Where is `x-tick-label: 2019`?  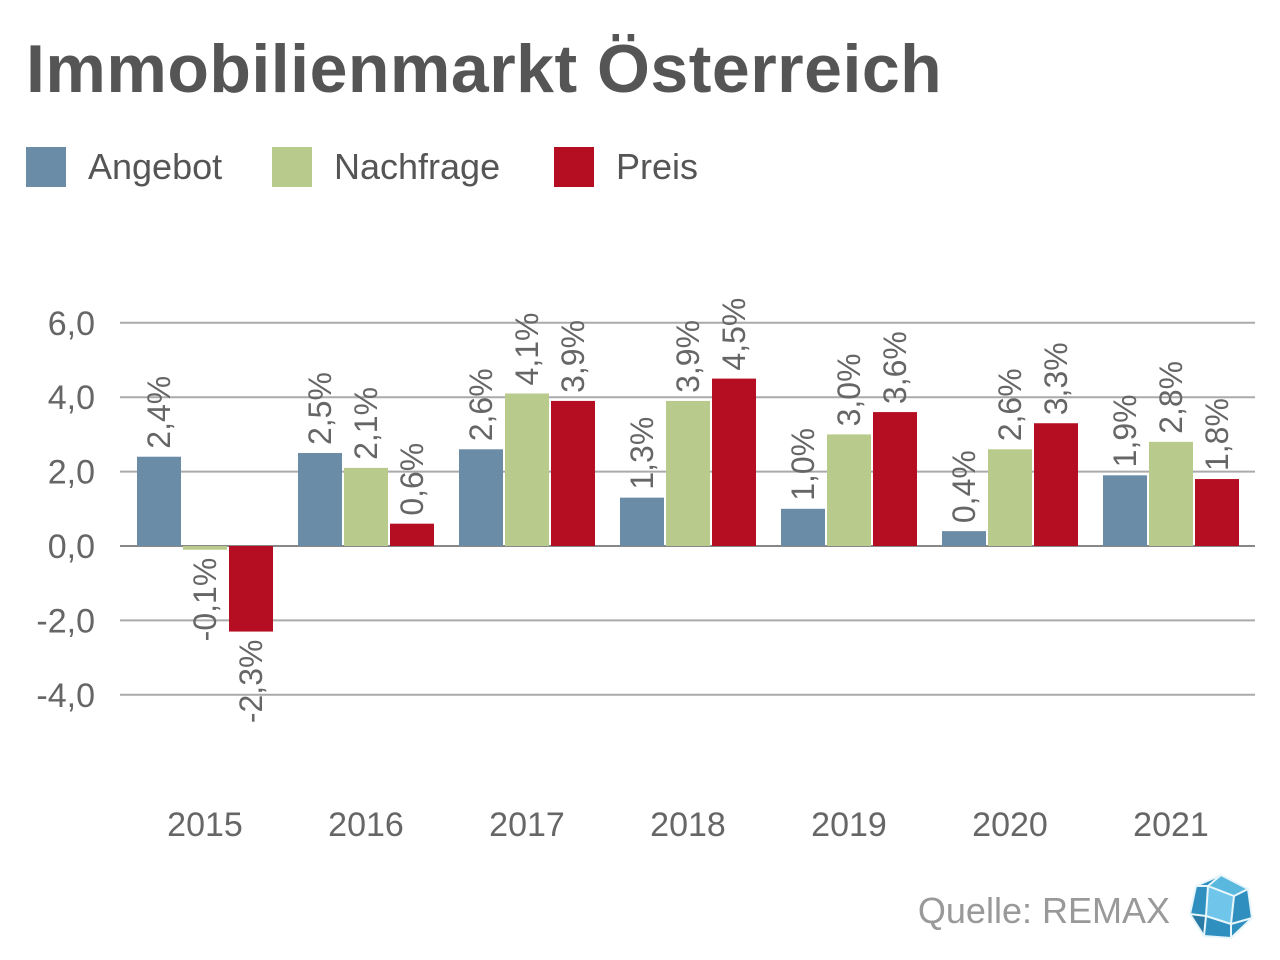 x-tick-label: 2019 is located at coordinates (849, 825).